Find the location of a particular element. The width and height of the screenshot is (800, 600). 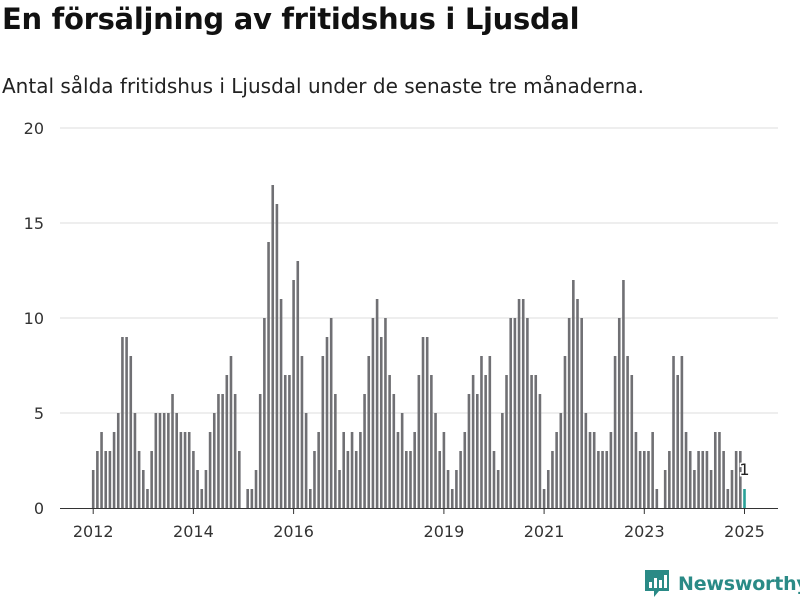

chart-title: En försäljning av fritidshus i Ljusdal is located at coordinates (291, 19).